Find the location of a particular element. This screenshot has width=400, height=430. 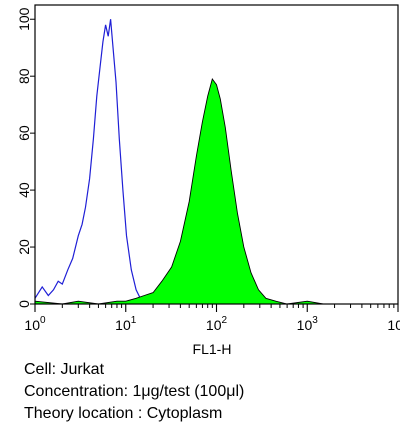

x-tick-label: 10³ is located at coordinates (308, 324).